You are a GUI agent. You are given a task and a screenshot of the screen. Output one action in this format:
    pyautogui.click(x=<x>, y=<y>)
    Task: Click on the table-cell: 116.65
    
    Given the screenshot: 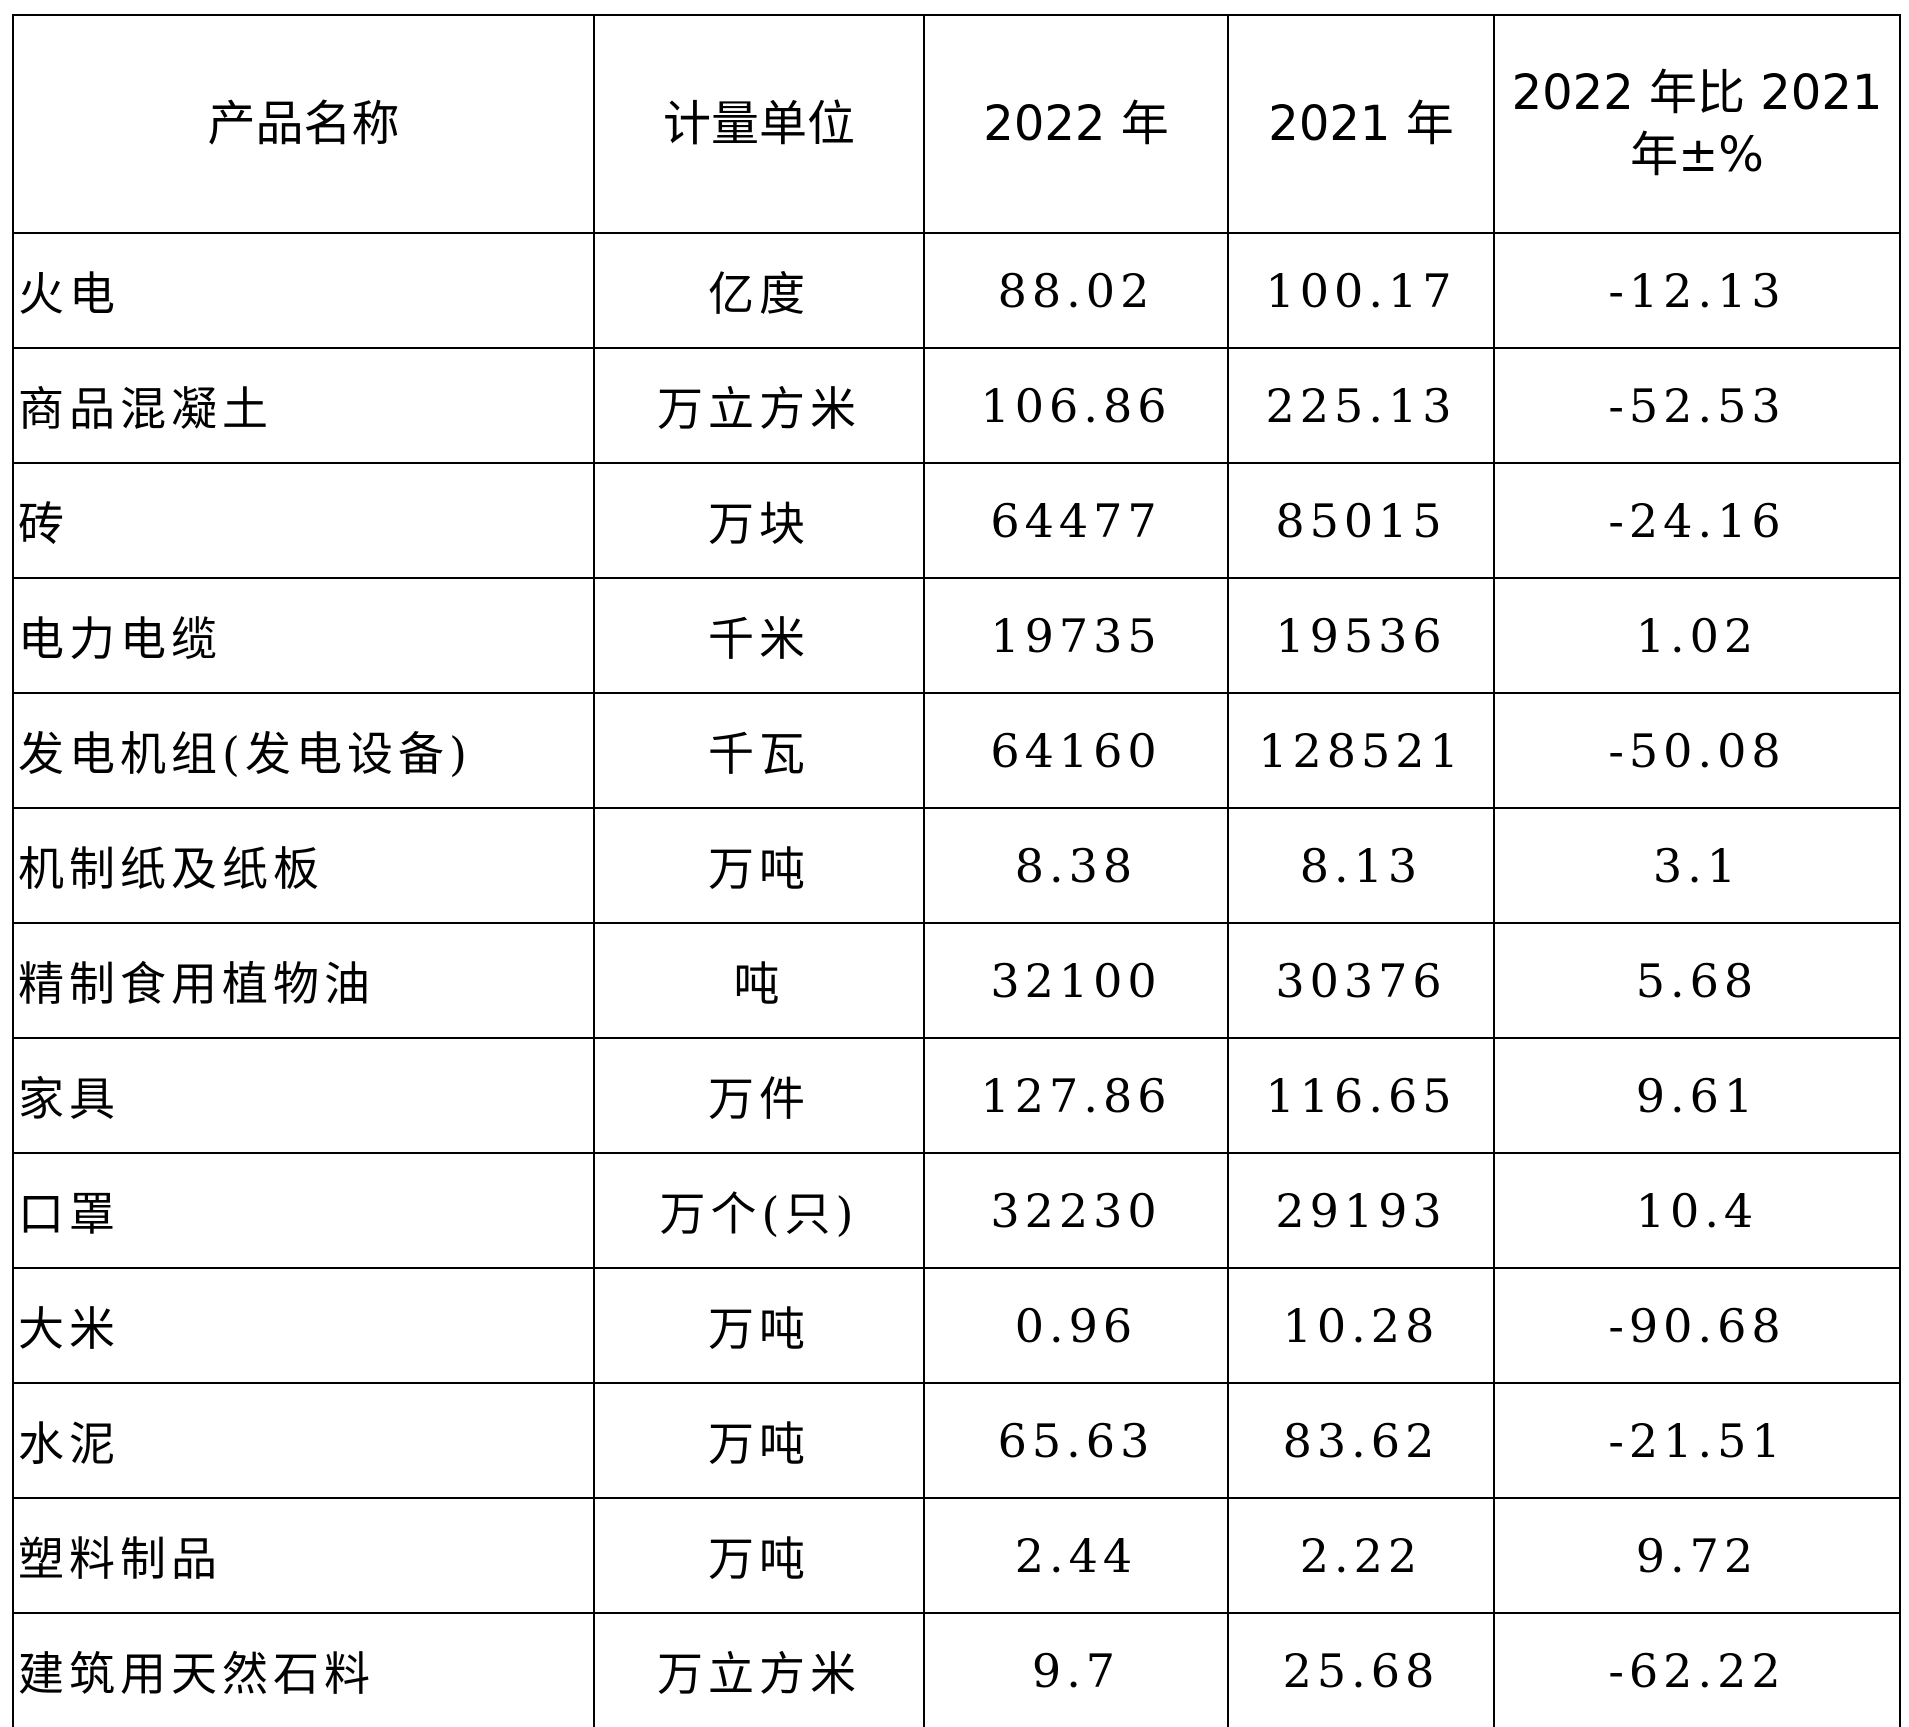 What is the action you would take?
    pyautogui.click(x=1361, y=1095)
    